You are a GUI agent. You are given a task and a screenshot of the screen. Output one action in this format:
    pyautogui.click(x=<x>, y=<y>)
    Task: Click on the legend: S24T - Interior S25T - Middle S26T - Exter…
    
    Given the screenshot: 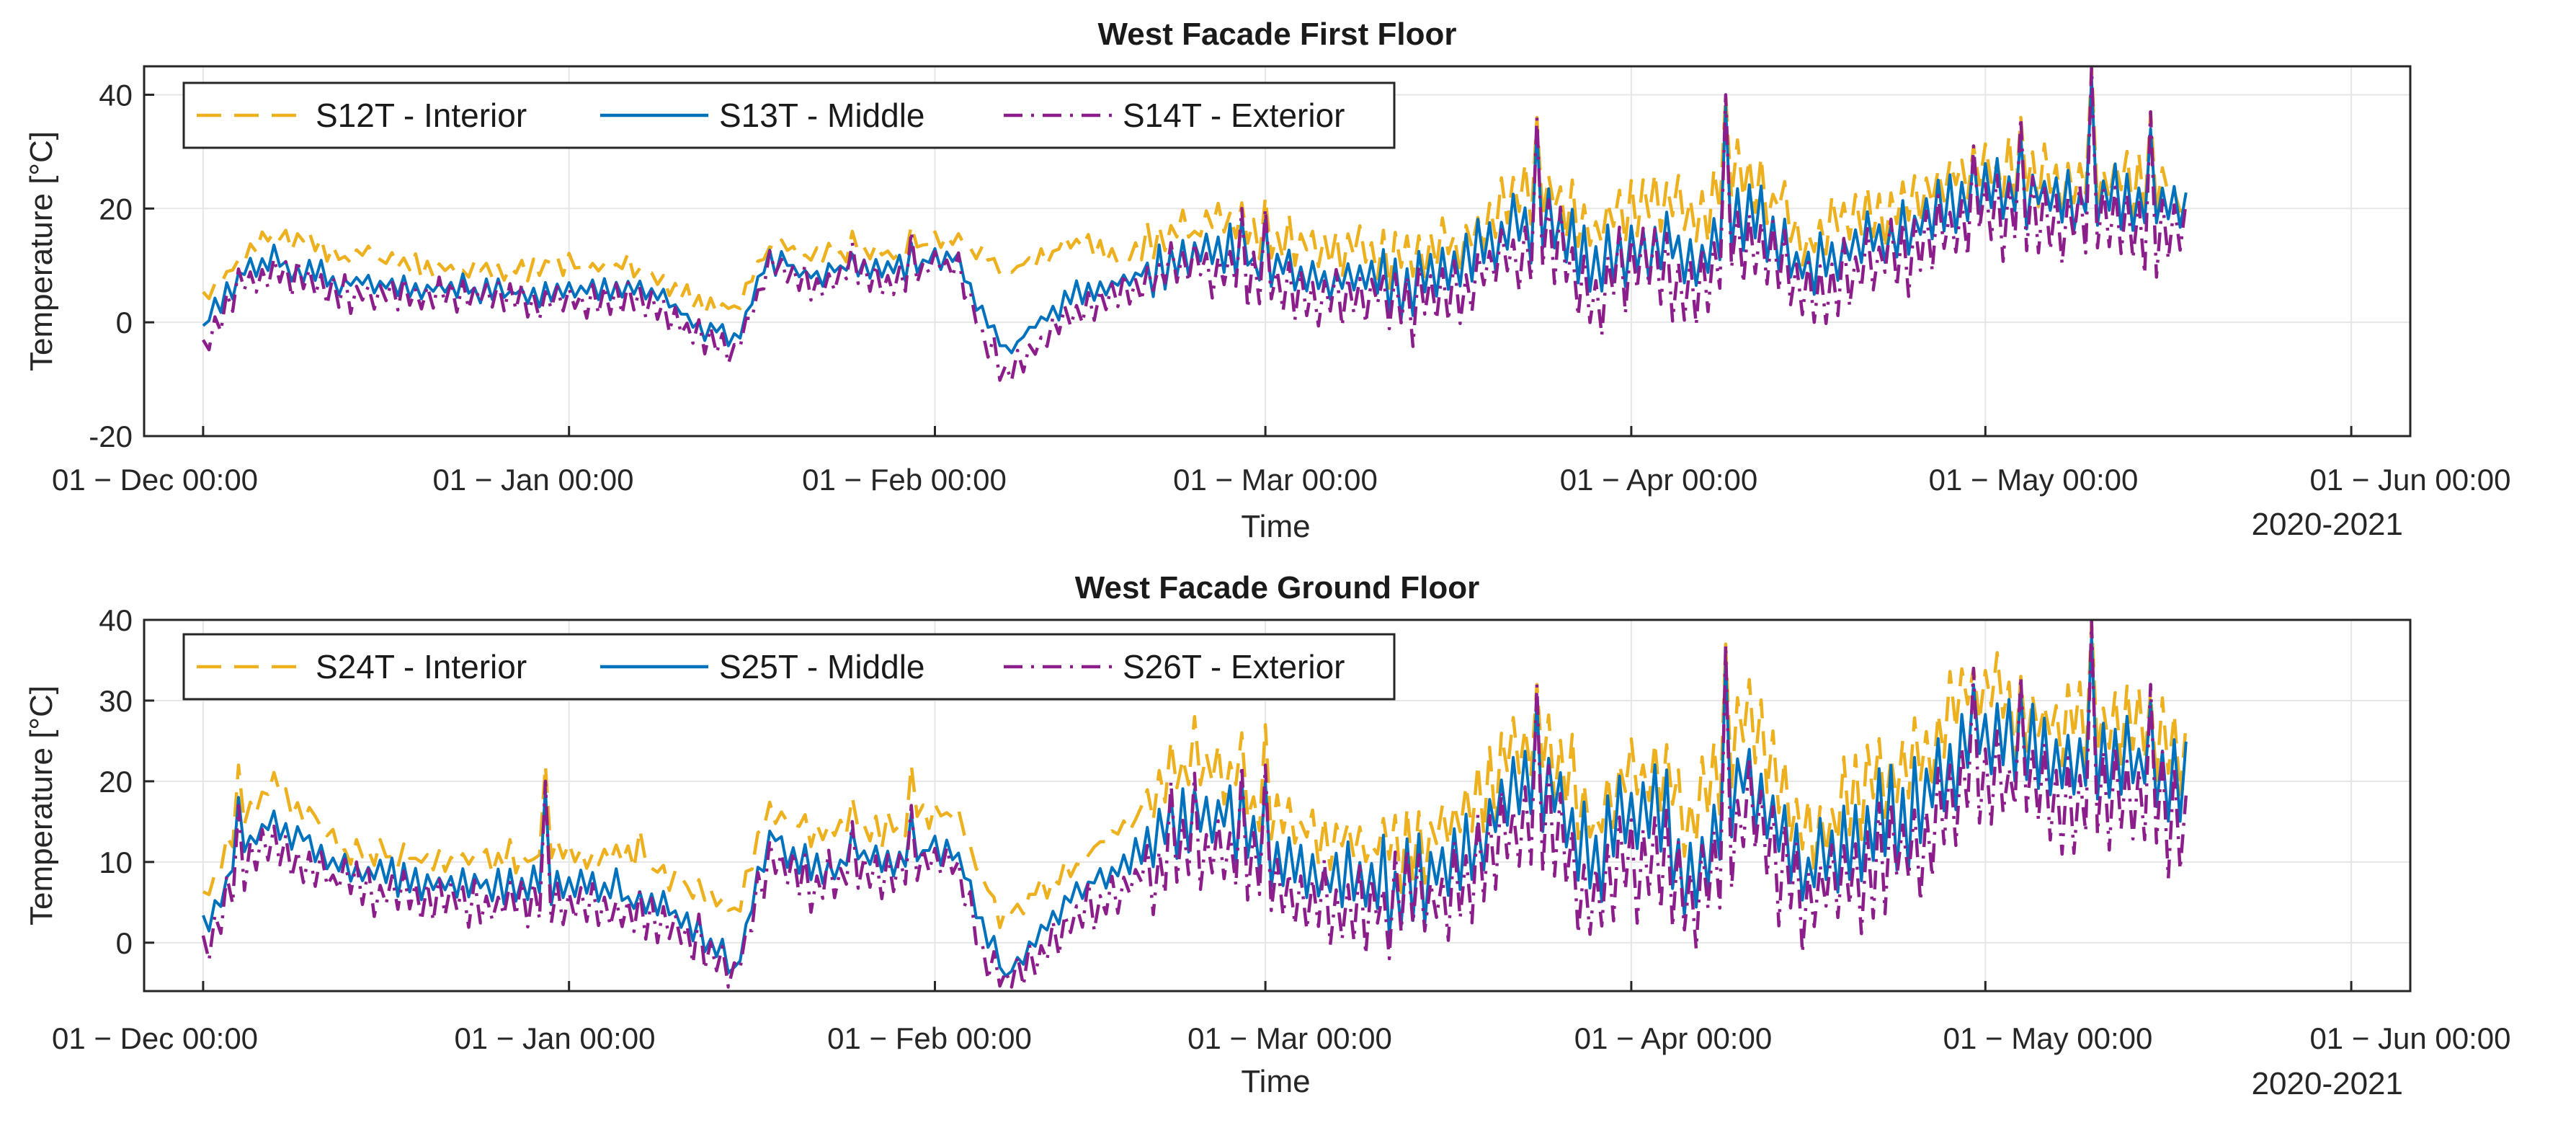 What is the action you would take?
    pyautogui.click(x=789, y=667)
    